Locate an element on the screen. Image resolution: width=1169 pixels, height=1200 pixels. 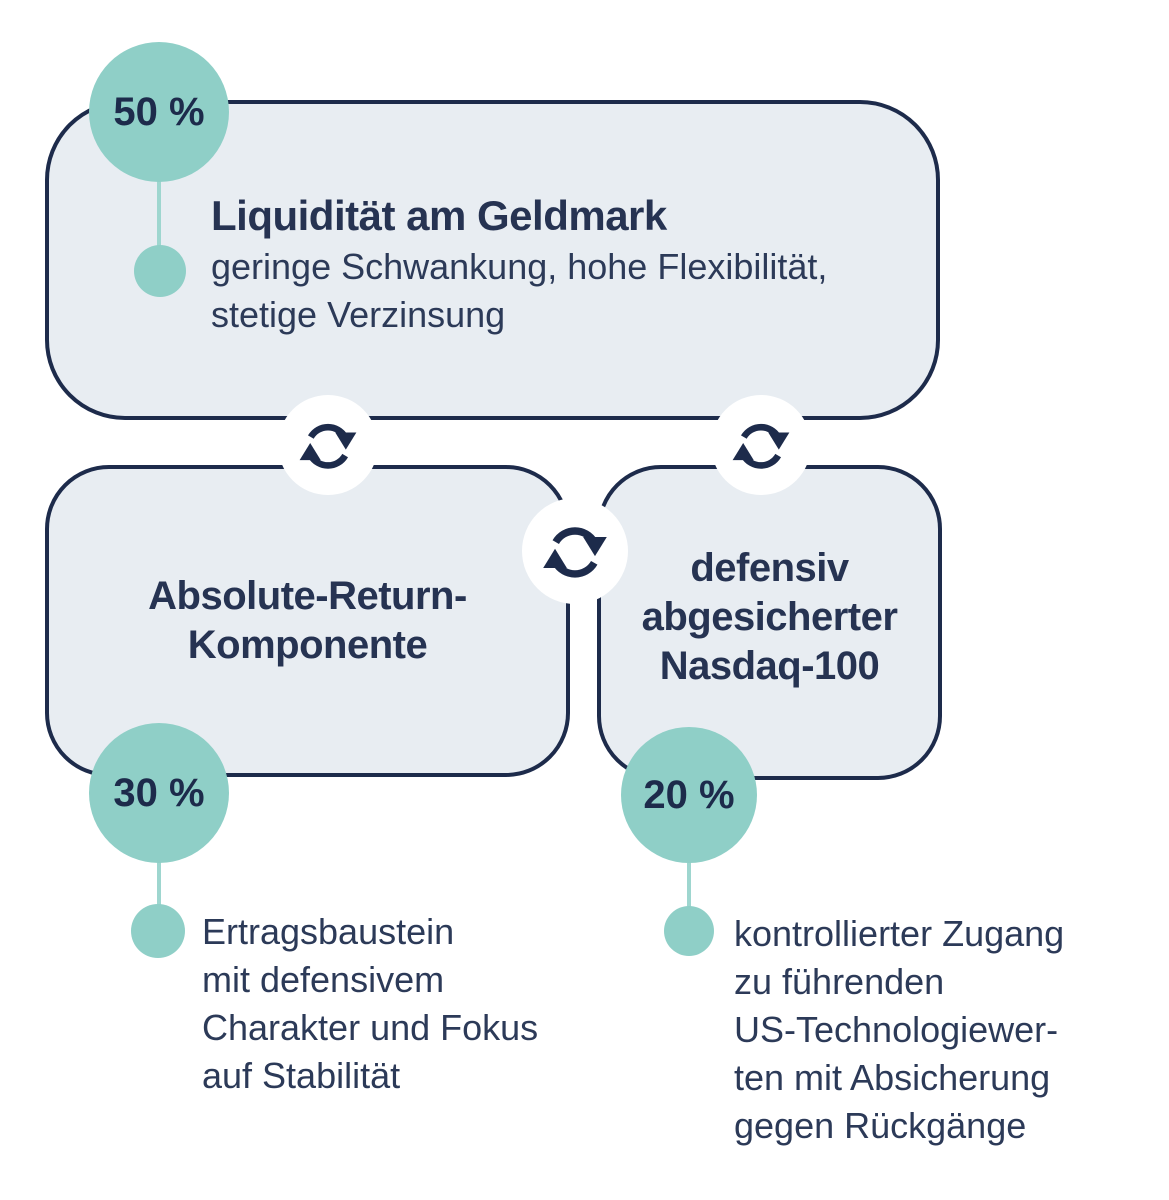
liquidity-title: Liquidität am Geldmark is located at coordinates (439, 215).